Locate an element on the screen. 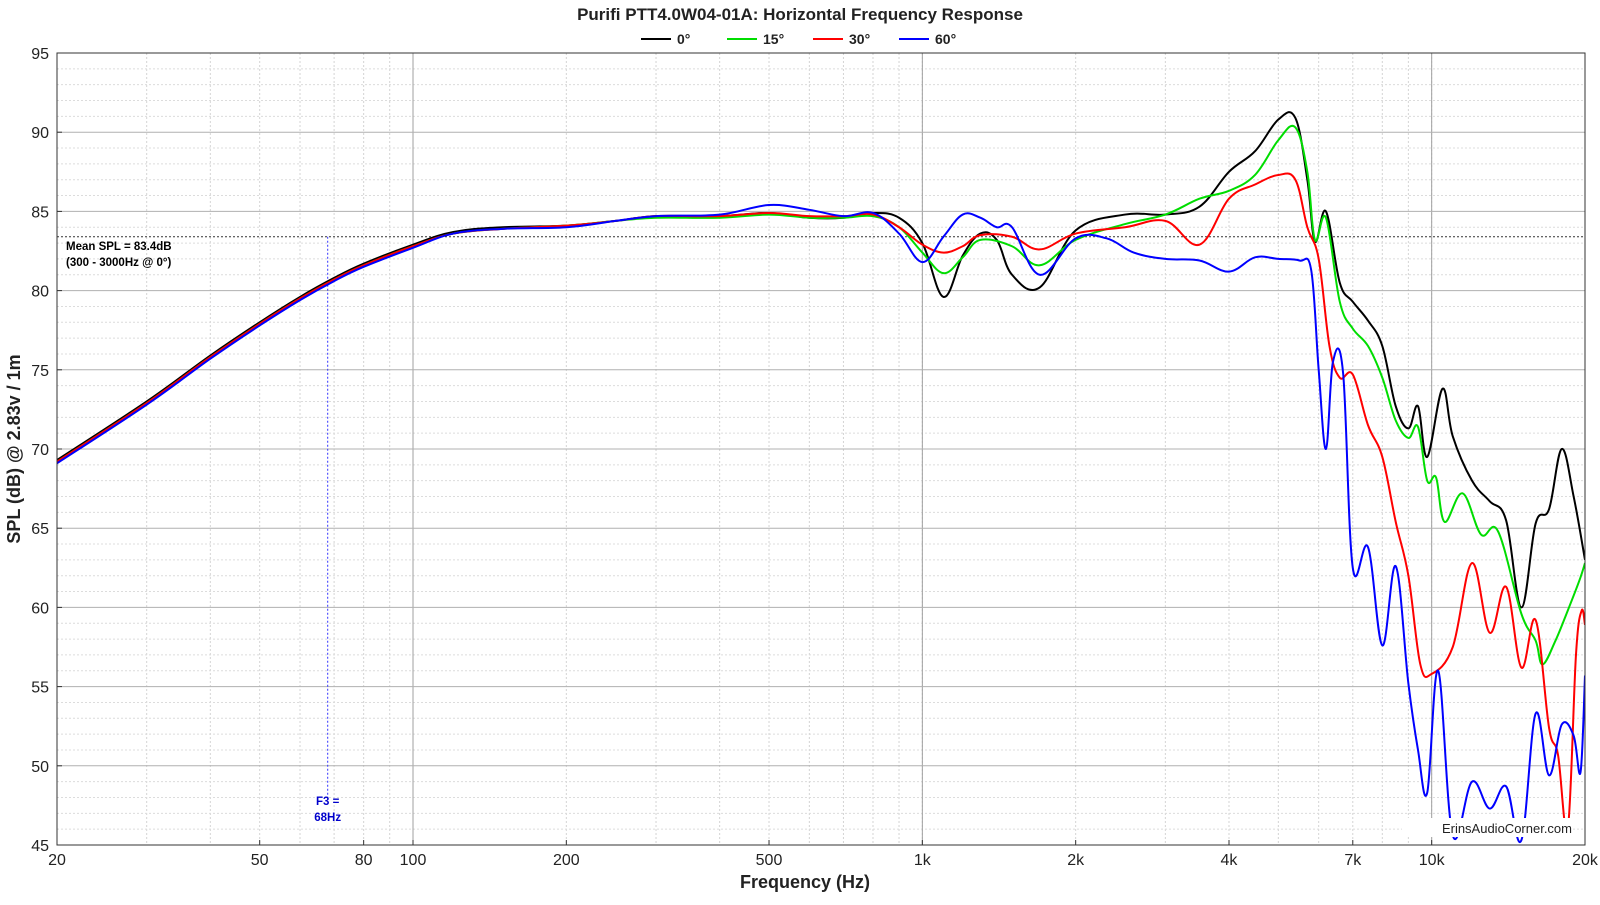  y-axis-label: SPL (dB) @ 2.83v / 1m is located at coordinates (14, 448).